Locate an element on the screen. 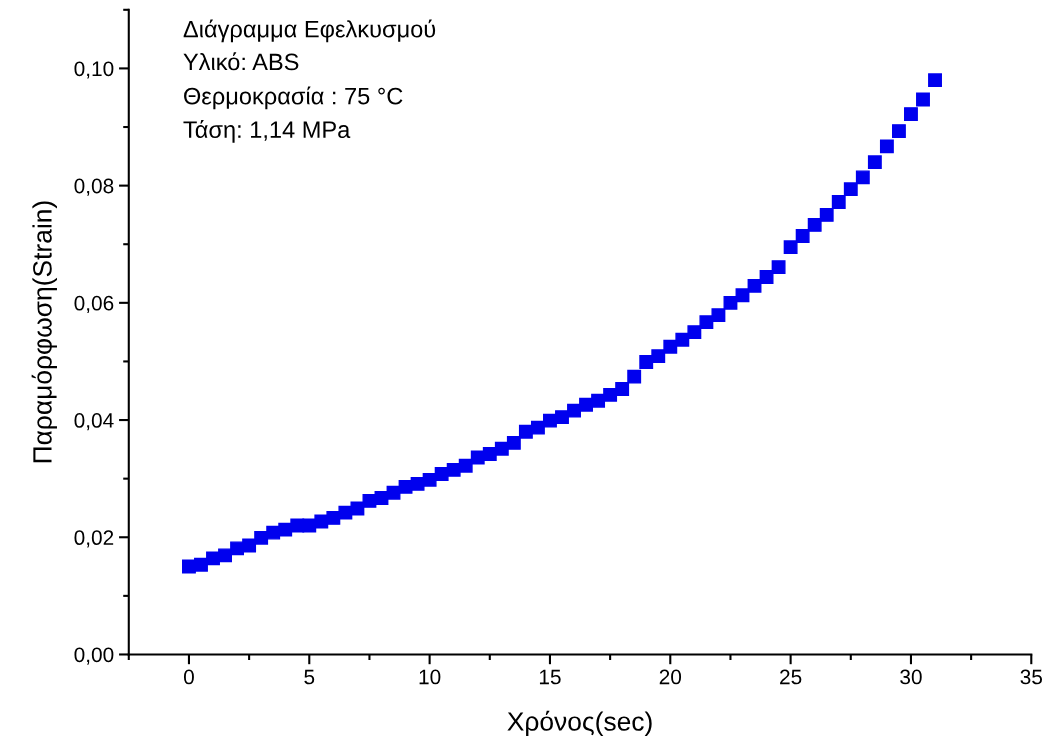 The width and height of the screenshot is (1047, 754). x-tick-label: 35 is located at coordinates (1031, 677).